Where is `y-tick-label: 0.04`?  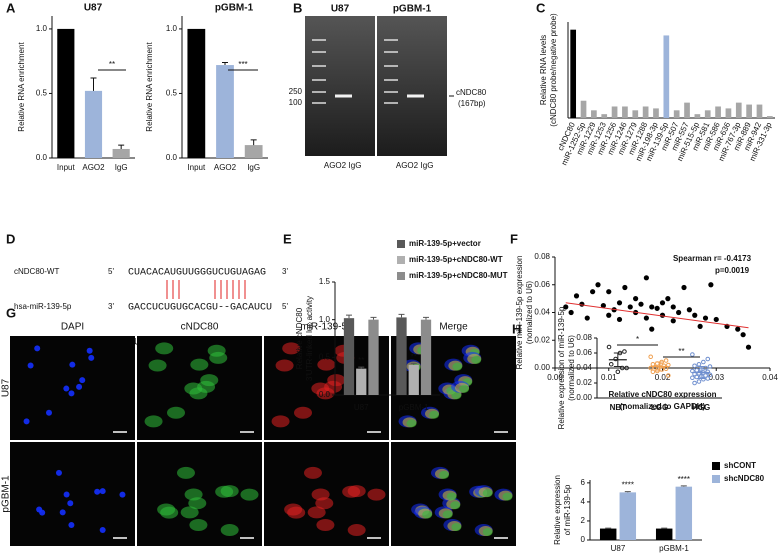
y-tick-label: 0.04 is located at coordinates (542, 312).